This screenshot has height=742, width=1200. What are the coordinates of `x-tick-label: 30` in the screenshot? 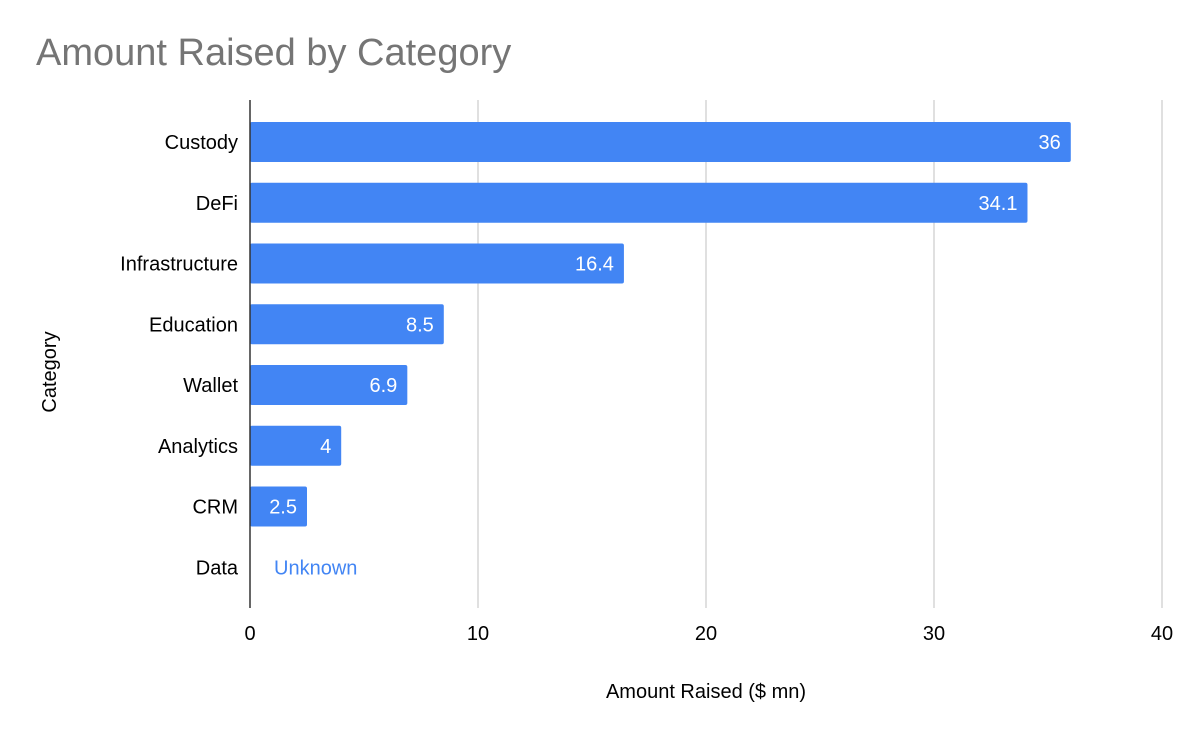 It's located at (934, 634).